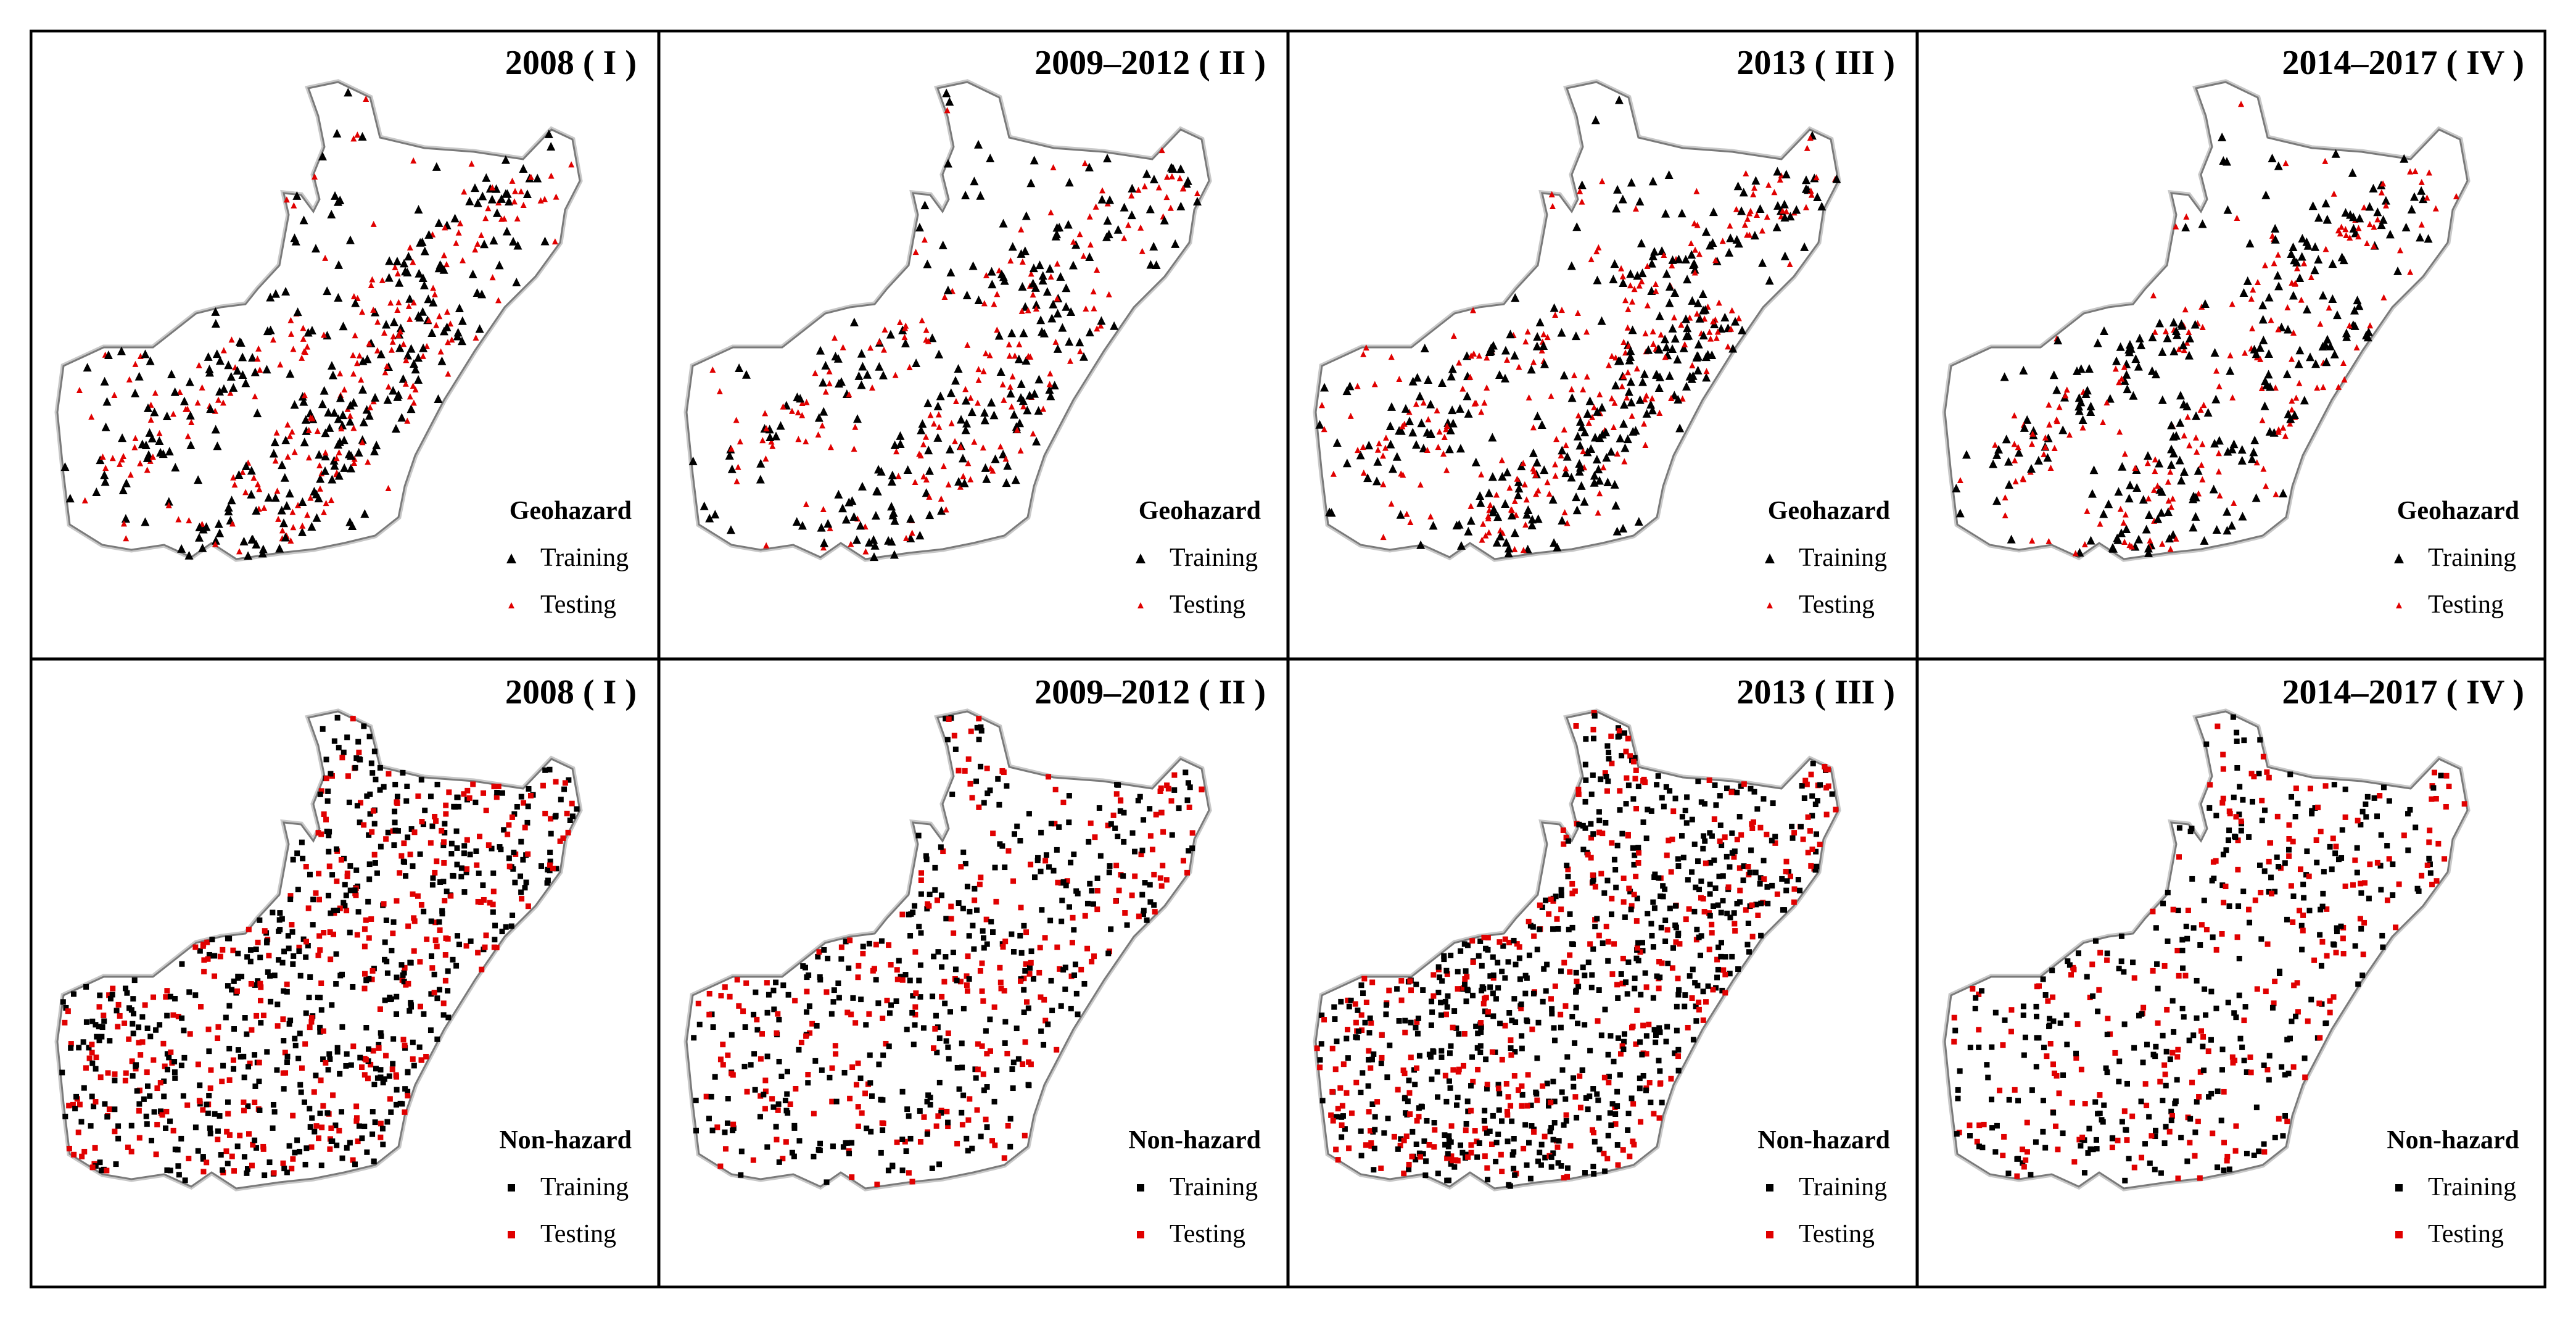  What do you see at coordinates (584, 558) in the screenshot?
I see `legend-label-training: Training` at bounding box center [584, 558].